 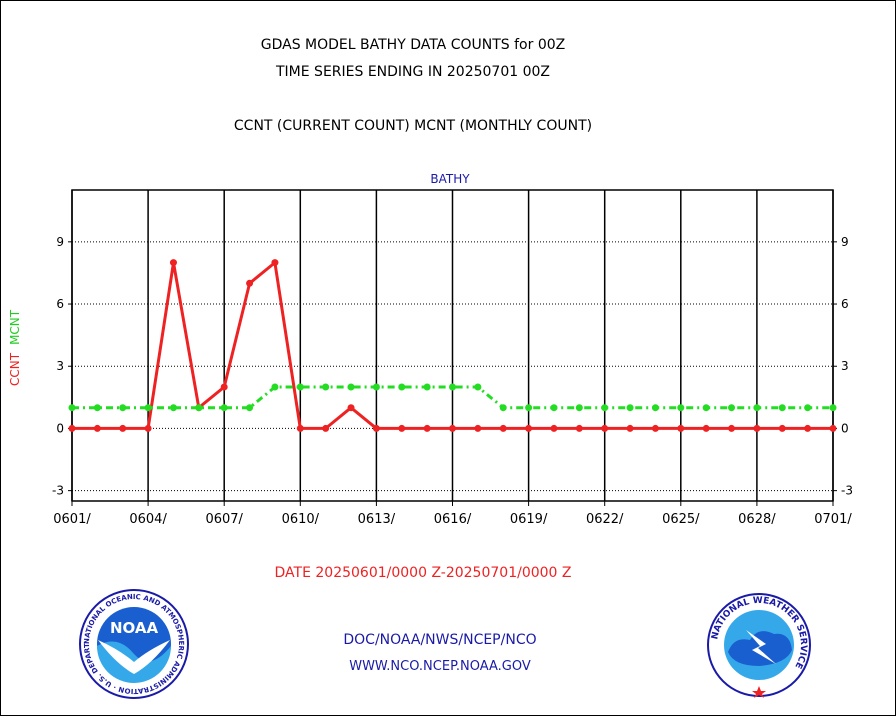 I want to click on noaa-logo-text: NOAA, so click(x=134, y=628).